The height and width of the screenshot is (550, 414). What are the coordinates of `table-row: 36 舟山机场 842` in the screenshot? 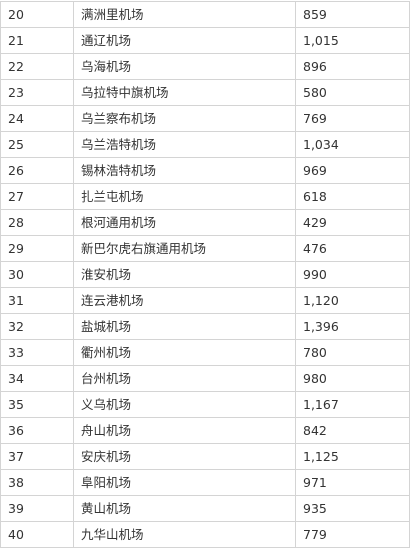 It's located at (205, 430).